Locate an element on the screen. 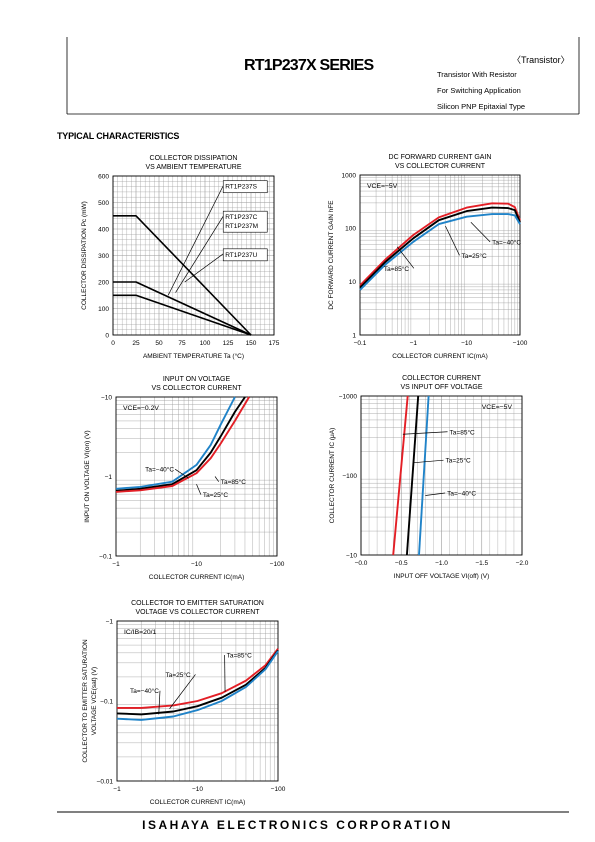 The height and width of the screenshot is (842, 595). condition-label: VCE=−5V is located at coordinates (382, 186).